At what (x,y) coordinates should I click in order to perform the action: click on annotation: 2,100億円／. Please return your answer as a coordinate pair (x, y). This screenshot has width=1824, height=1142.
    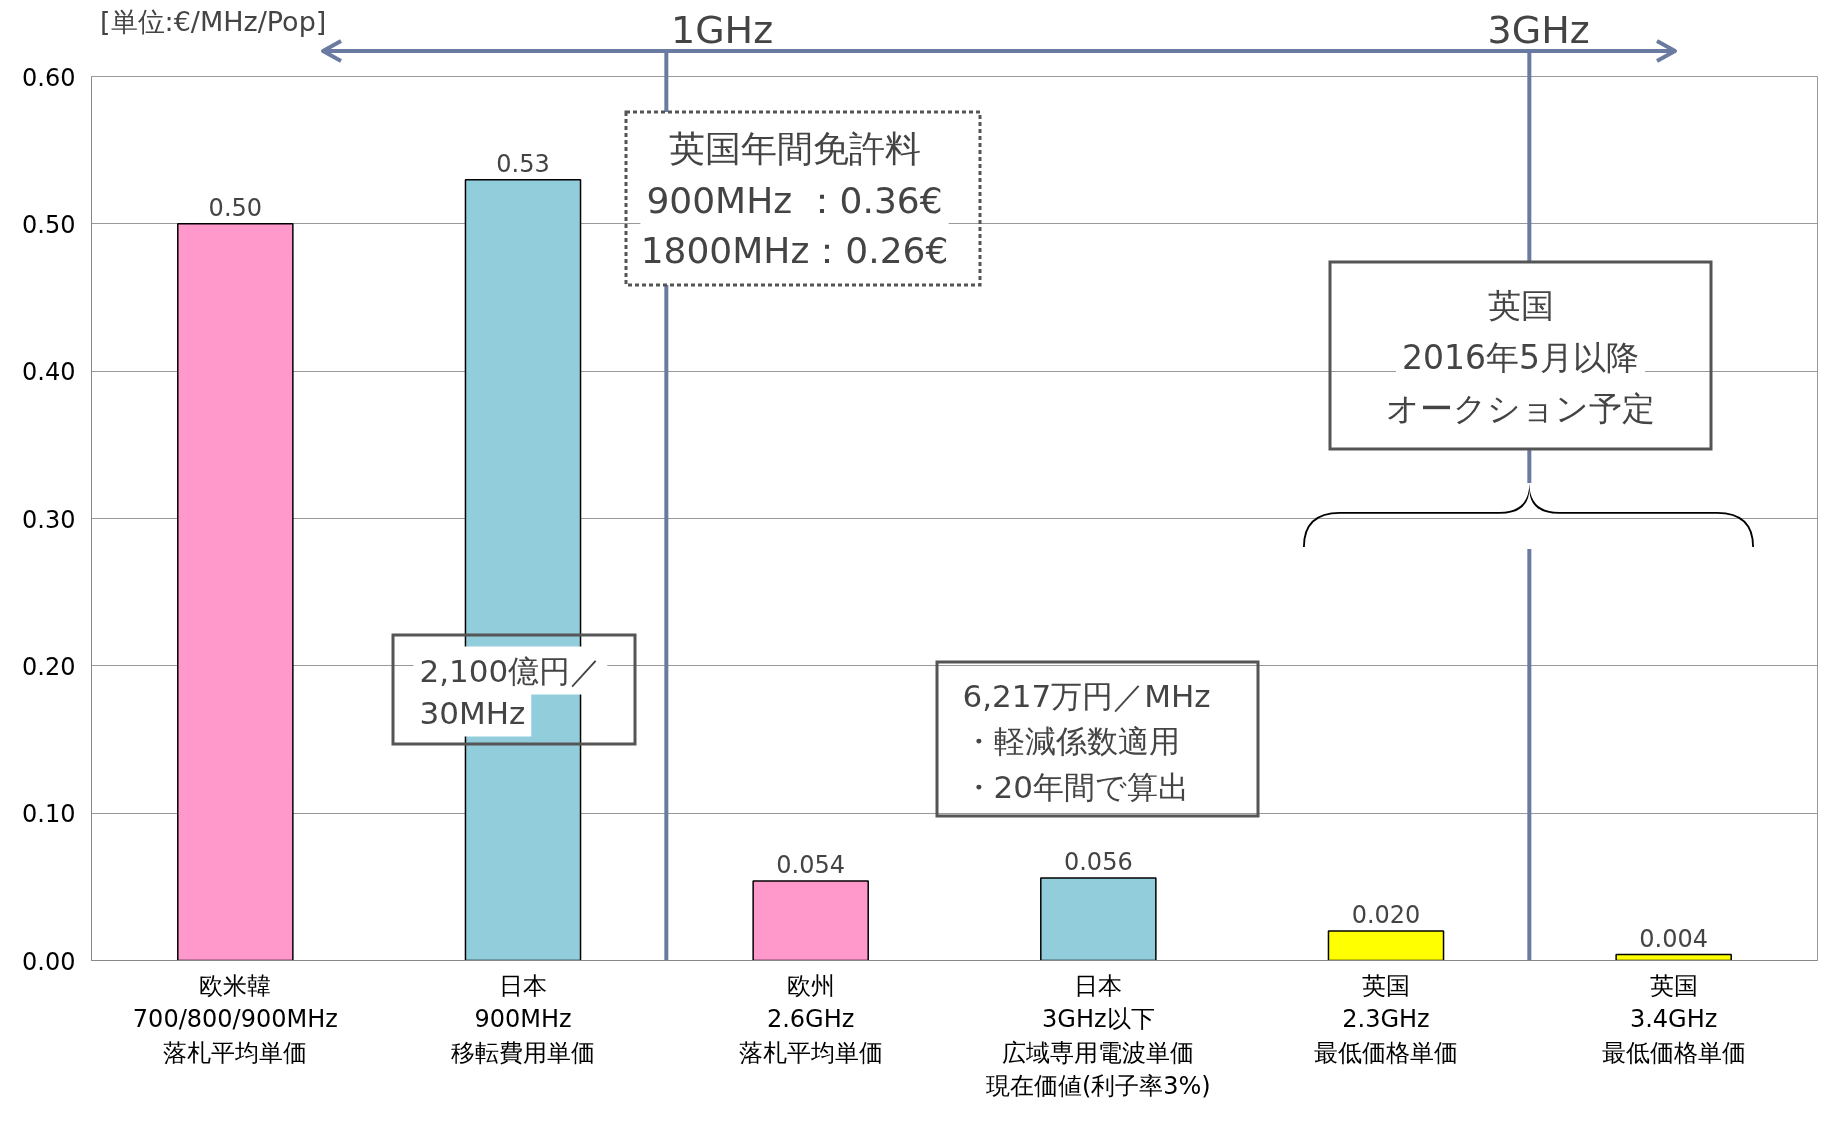
    Looking at the image, I should click on (510, 670).